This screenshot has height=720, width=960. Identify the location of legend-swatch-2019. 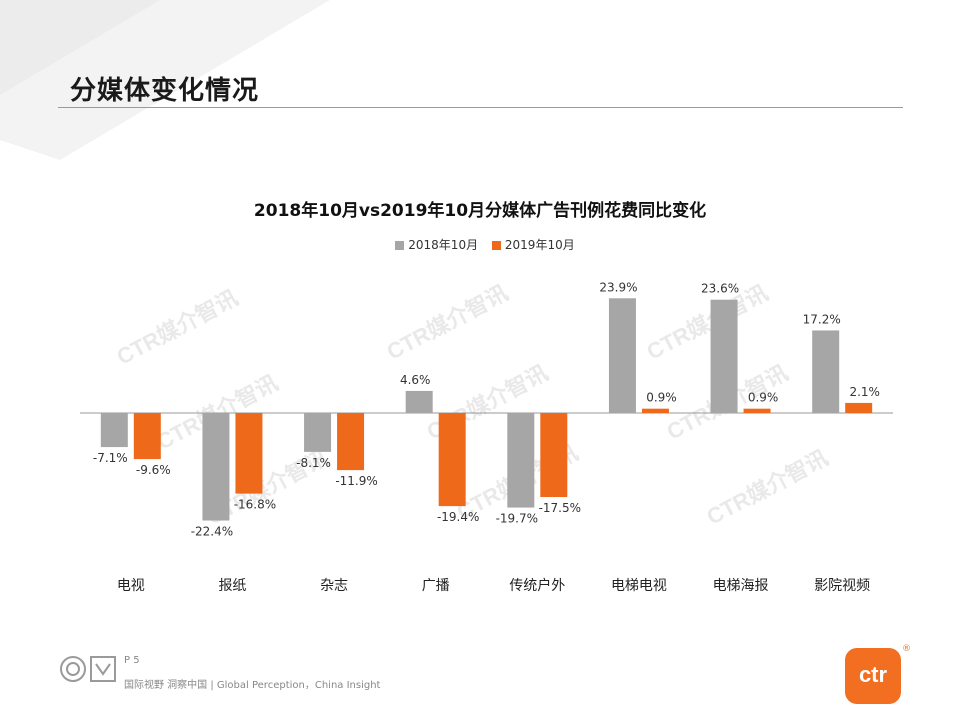
(496, 245).